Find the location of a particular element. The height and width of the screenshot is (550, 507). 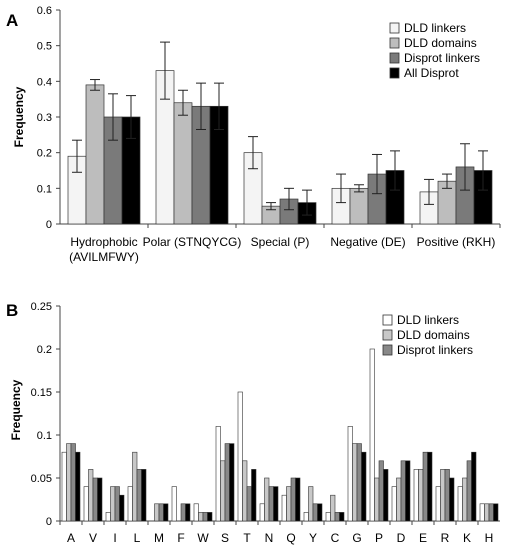

panel-a-x-tick-label: Positive (RKH) is located at coordinates (456, 242).